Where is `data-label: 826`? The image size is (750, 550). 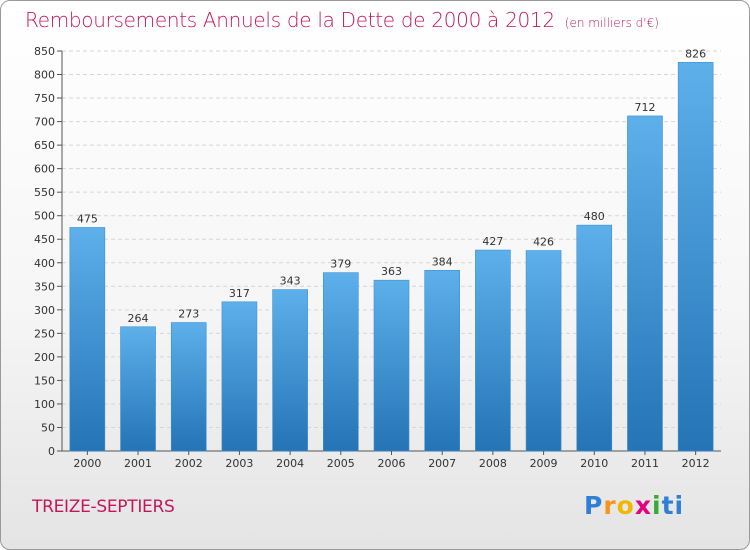
data-label: 826 is located at coordinates (695, 53).